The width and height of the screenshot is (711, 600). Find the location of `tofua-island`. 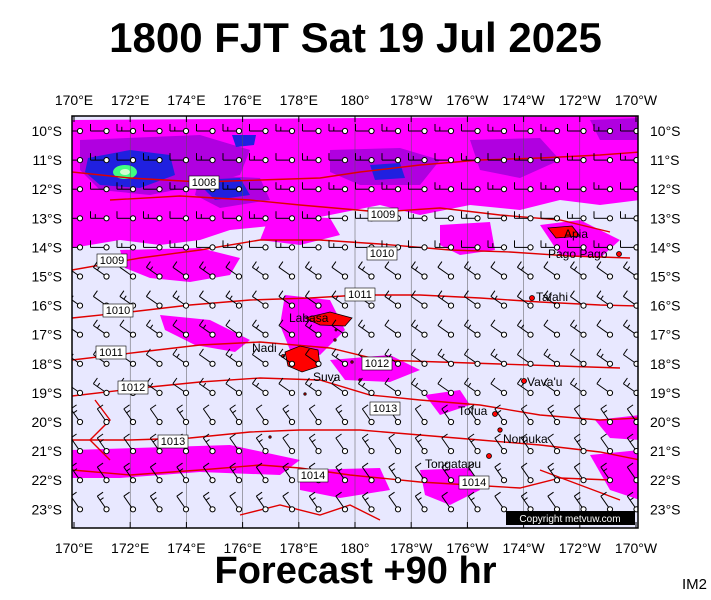

tofua-island is located at coordinates (495, 414).